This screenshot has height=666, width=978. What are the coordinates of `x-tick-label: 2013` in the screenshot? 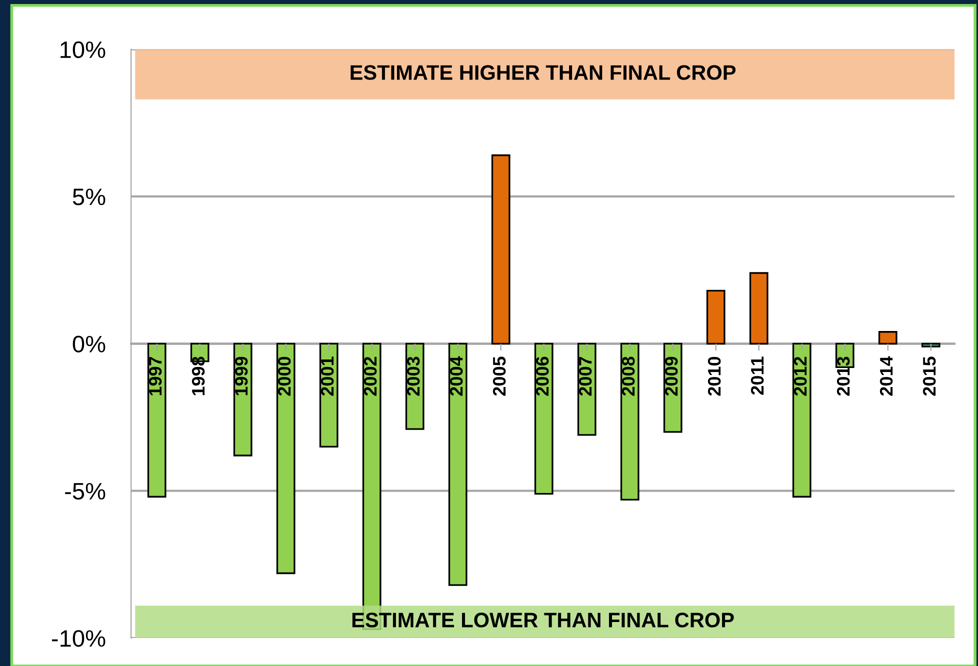 It's located at (843, 376).